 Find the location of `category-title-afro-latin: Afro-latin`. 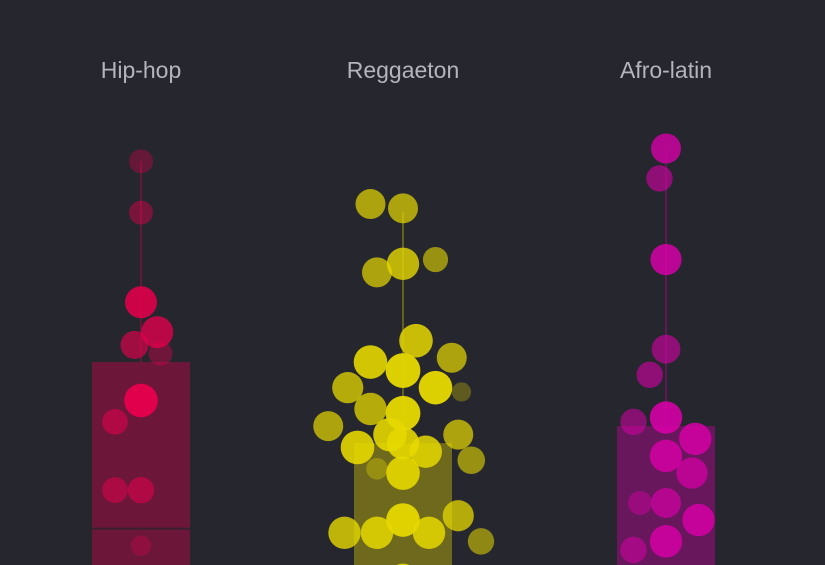

category-title-afro-latin: Afro-latin is located at coordinates (666, 70).